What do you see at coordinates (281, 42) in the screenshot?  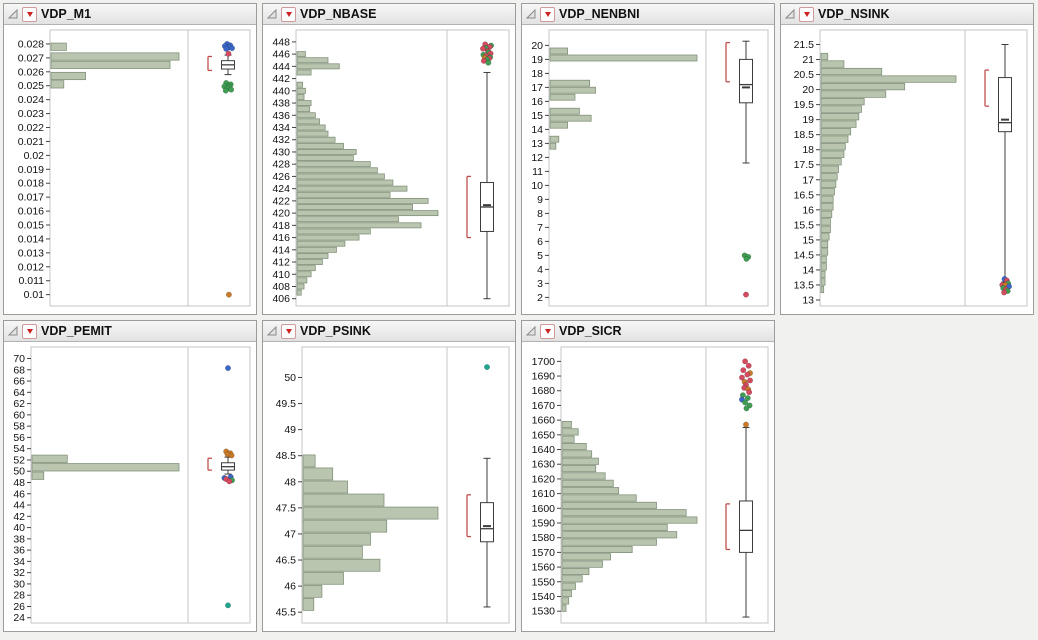 I see `svg-text: 448` at bounding box center [281, 42].